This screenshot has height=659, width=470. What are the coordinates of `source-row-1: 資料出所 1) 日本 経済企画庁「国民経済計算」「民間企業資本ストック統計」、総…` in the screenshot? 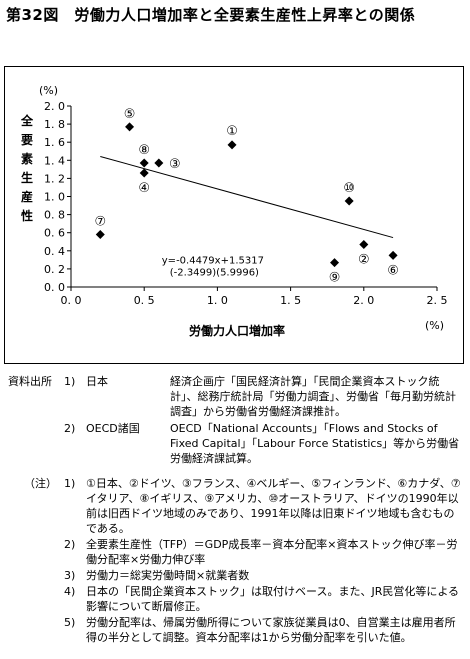 It's located at (236, 396).